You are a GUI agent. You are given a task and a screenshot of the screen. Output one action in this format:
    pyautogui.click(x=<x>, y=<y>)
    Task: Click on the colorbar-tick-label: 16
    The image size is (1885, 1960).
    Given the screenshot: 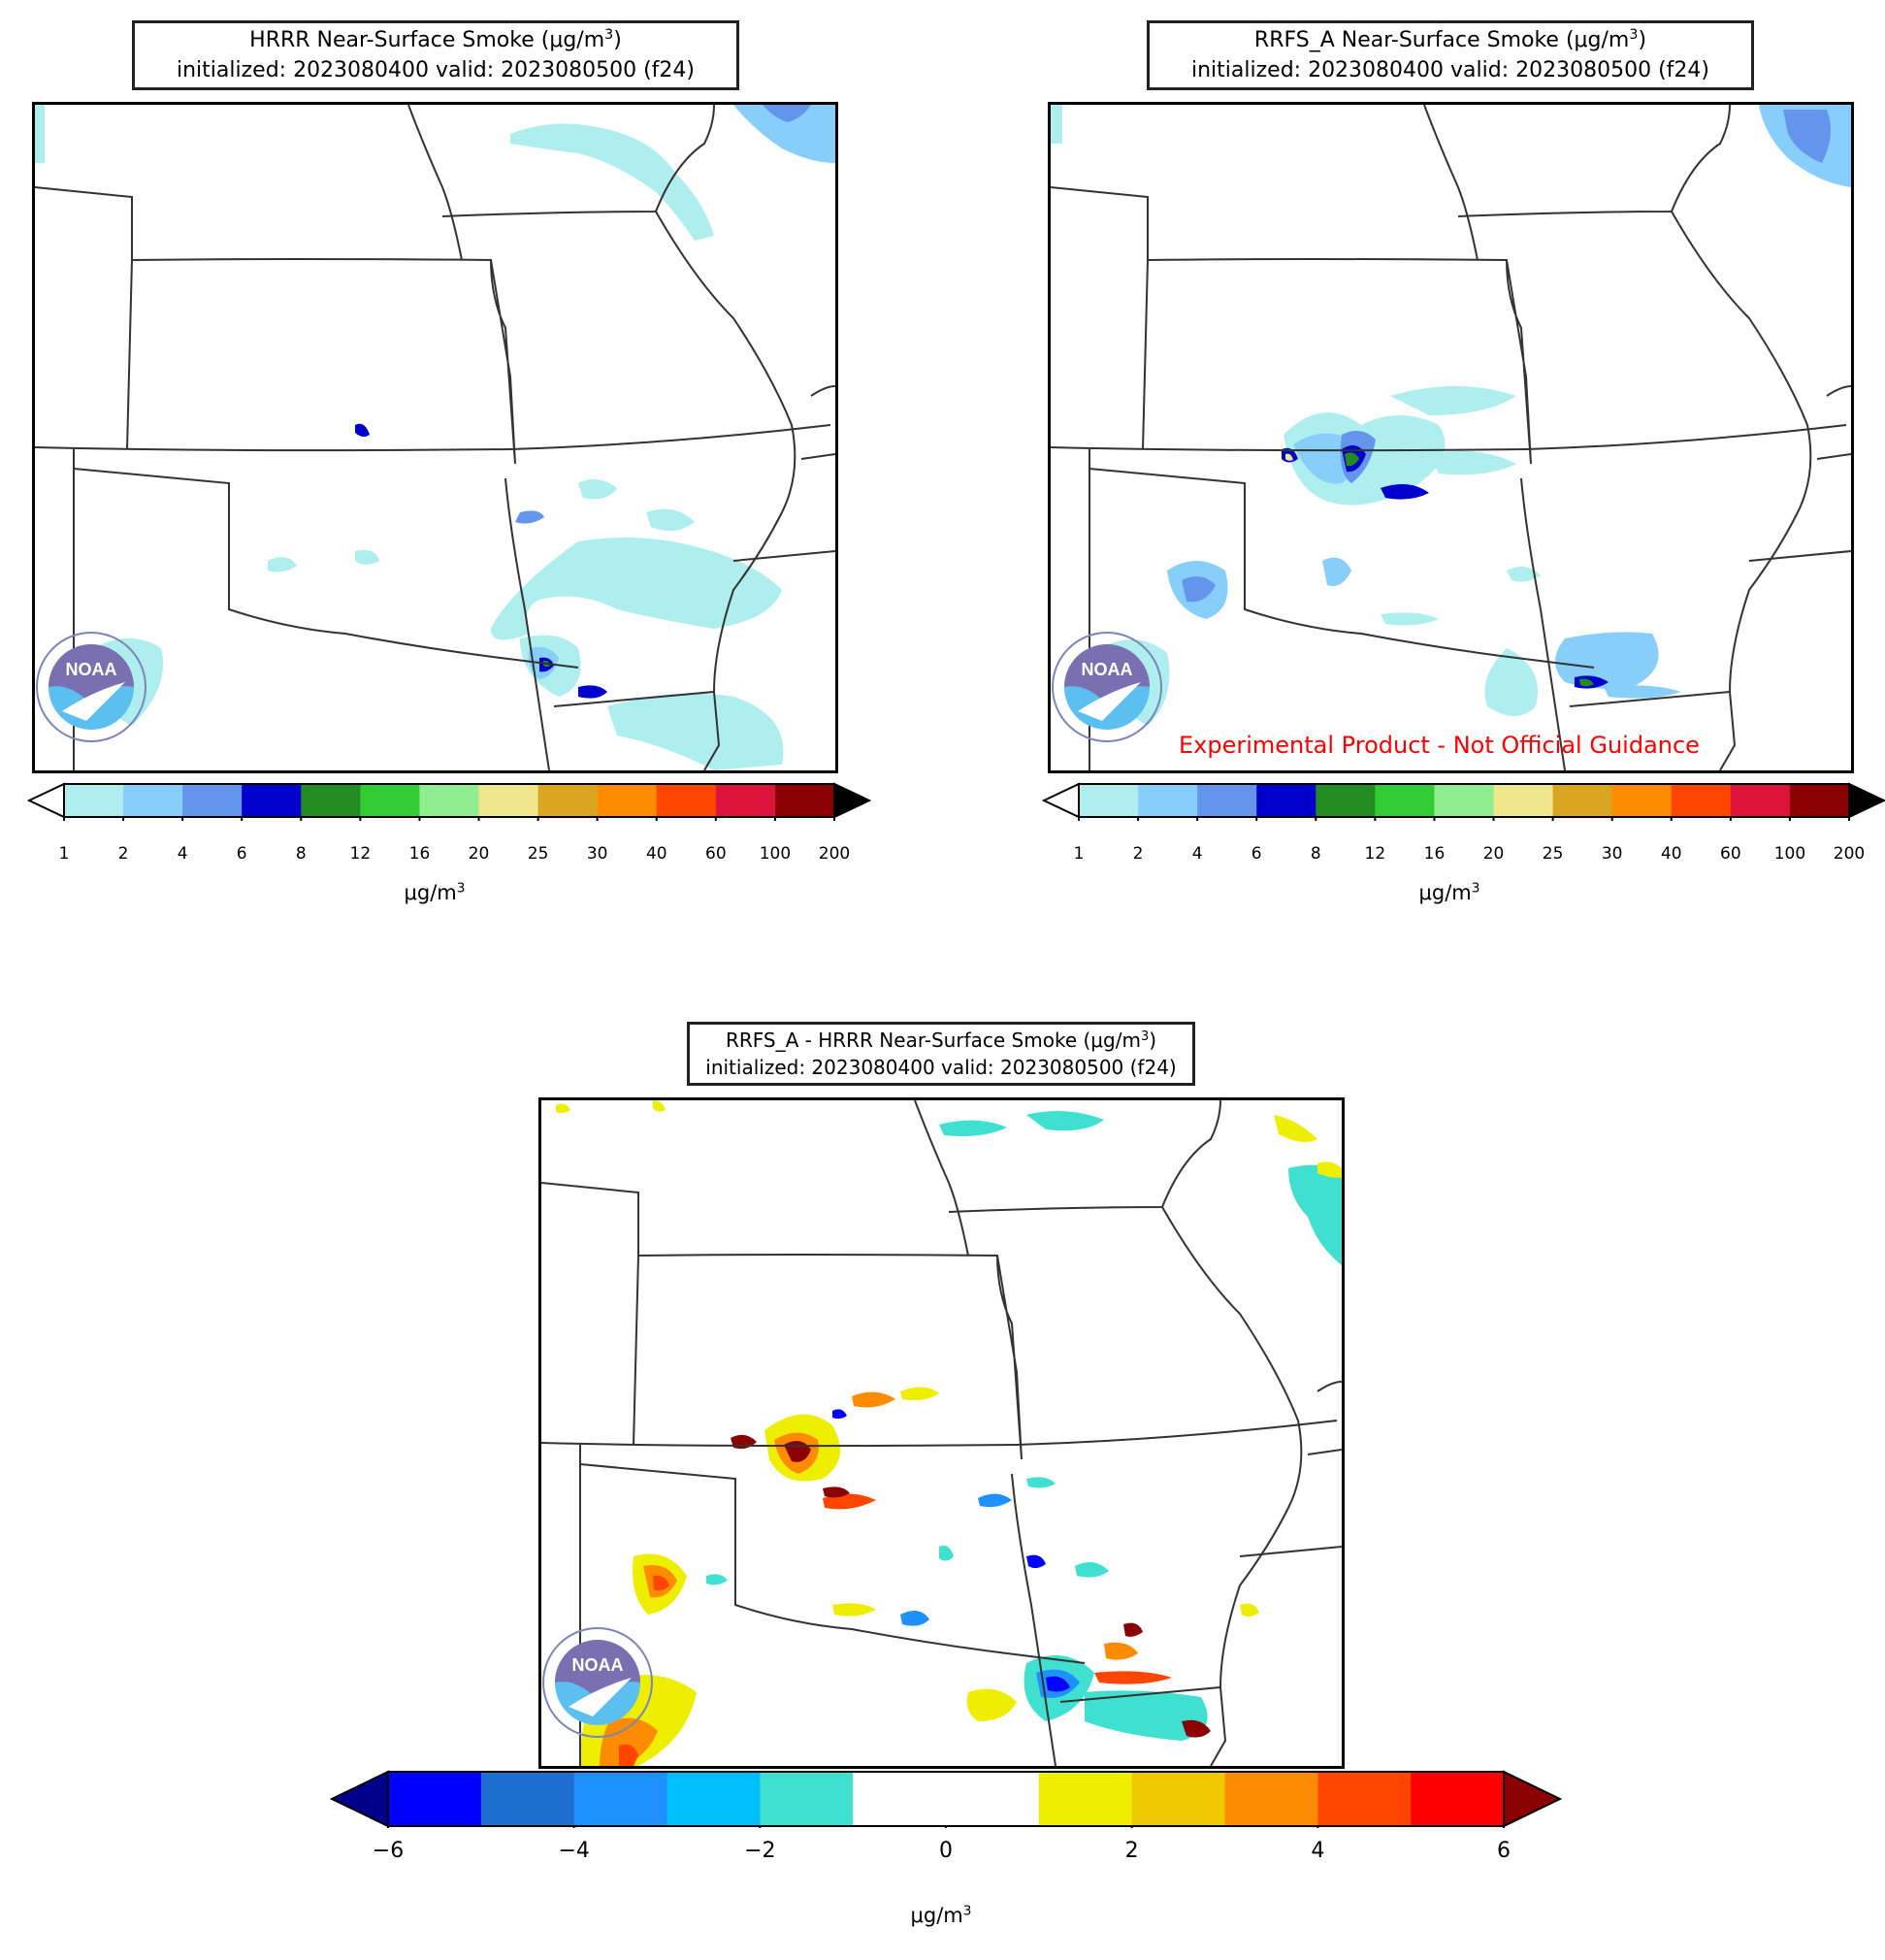 What is the action you would take?
    pyautogui.click(x=1434, y=854)
    